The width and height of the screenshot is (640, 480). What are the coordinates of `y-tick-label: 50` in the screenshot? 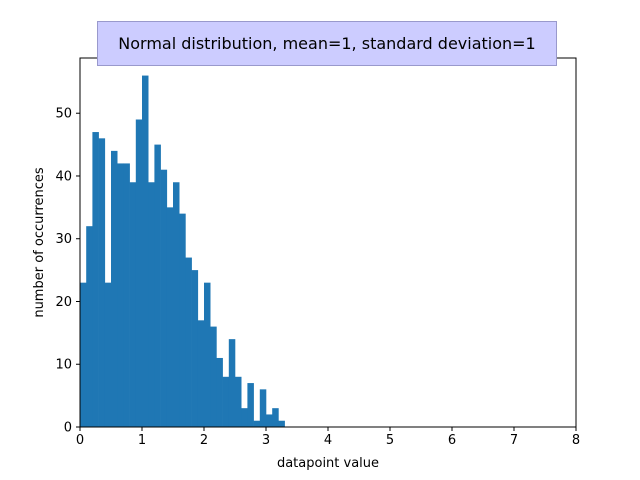 It's located at (63, 114).